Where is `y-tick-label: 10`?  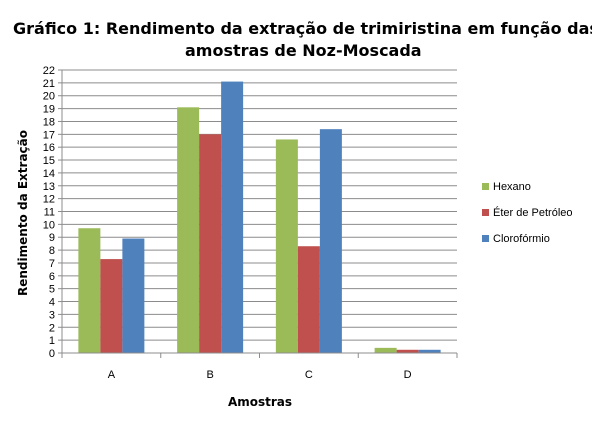 y-tick-label: 10 is located at coordinates (49, 225).